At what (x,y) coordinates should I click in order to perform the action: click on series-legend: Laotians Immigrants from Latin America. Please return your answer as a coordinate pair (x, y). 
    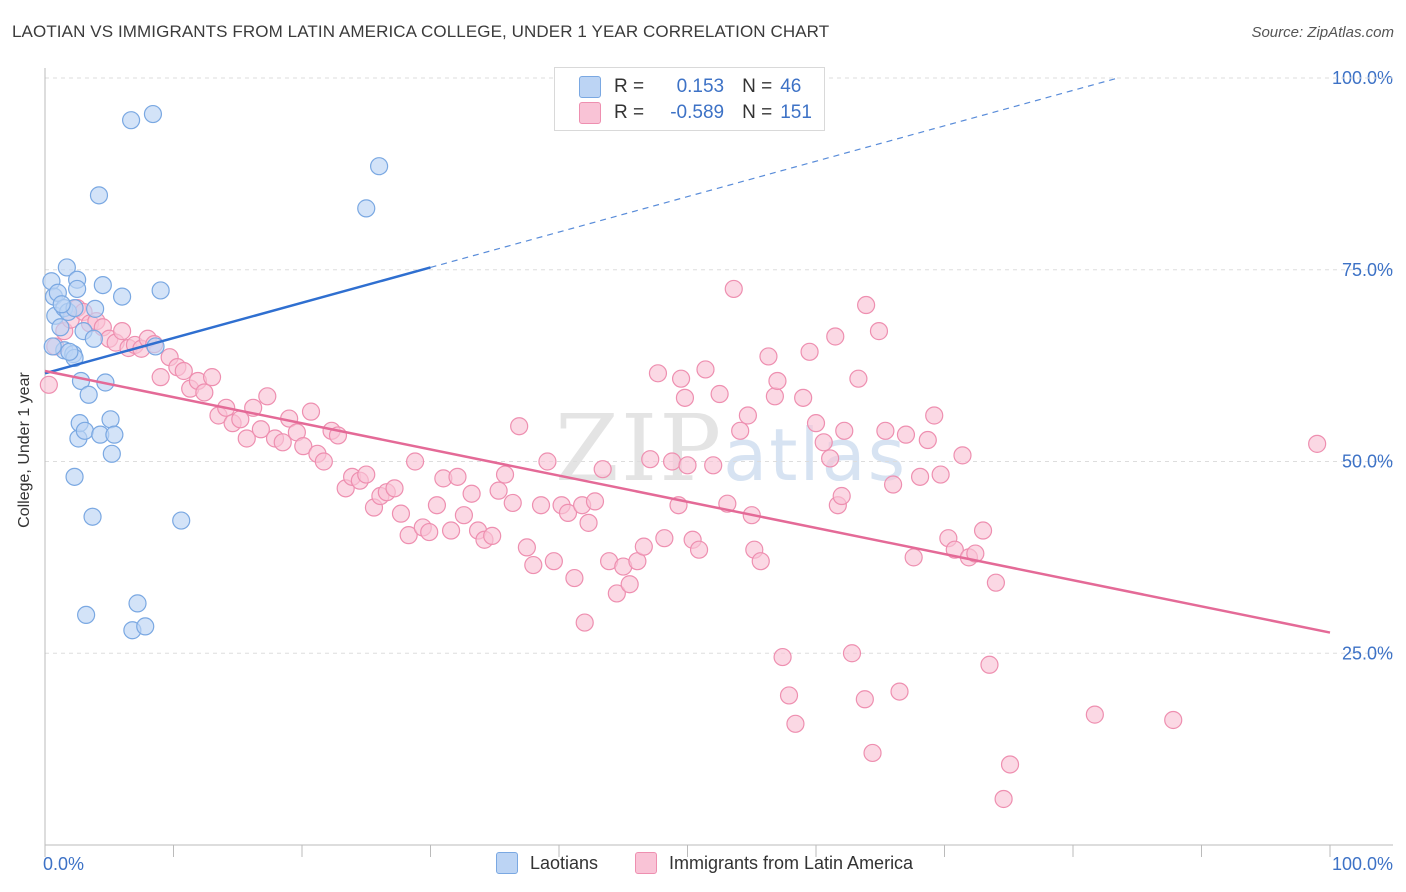
    Looking at the image, I should click on (703, 865).